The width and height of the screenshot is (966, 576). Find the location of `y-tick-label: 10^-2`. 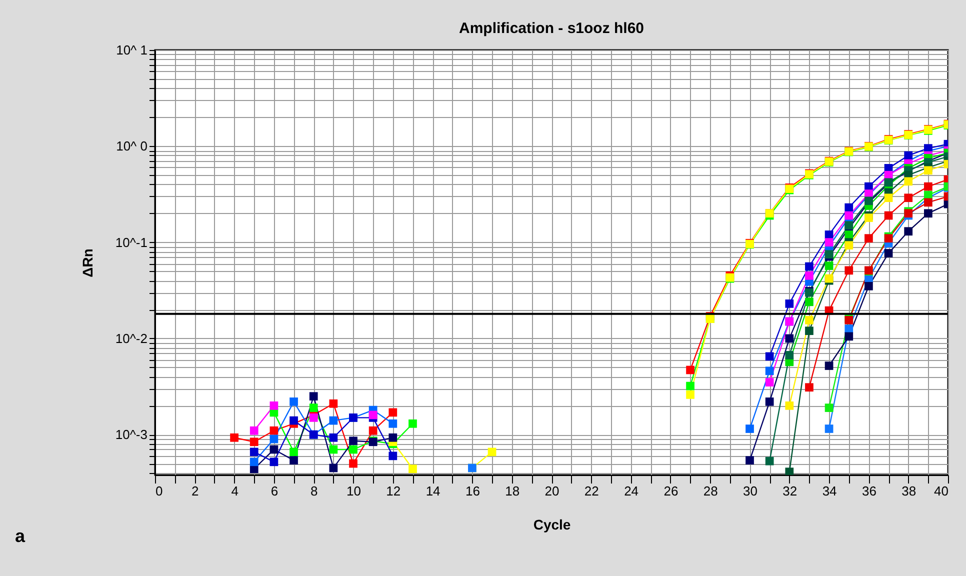

y-tick-label: 10^-2 is located at coordinates (131, 338).